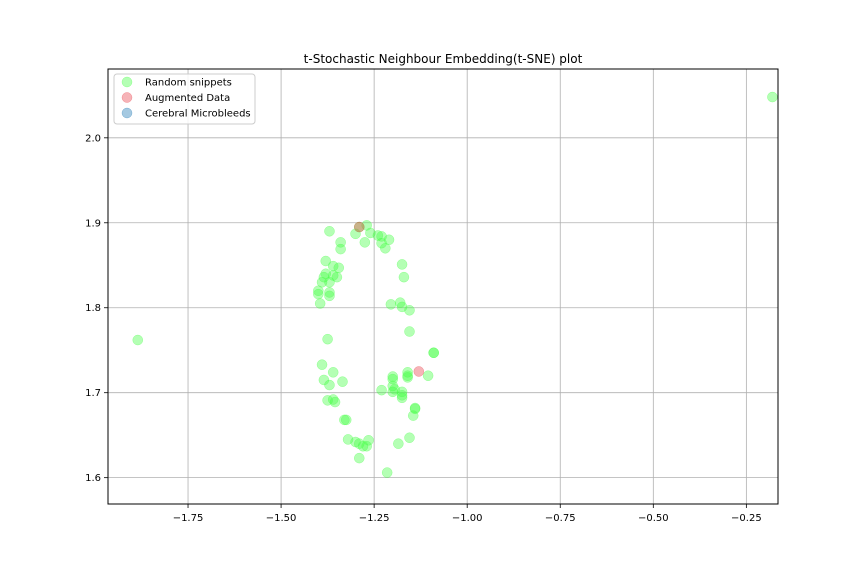  Describe the element at coordinates (653, 518) in the screenshot. I see `x-tick-label: −0.50` at that location.